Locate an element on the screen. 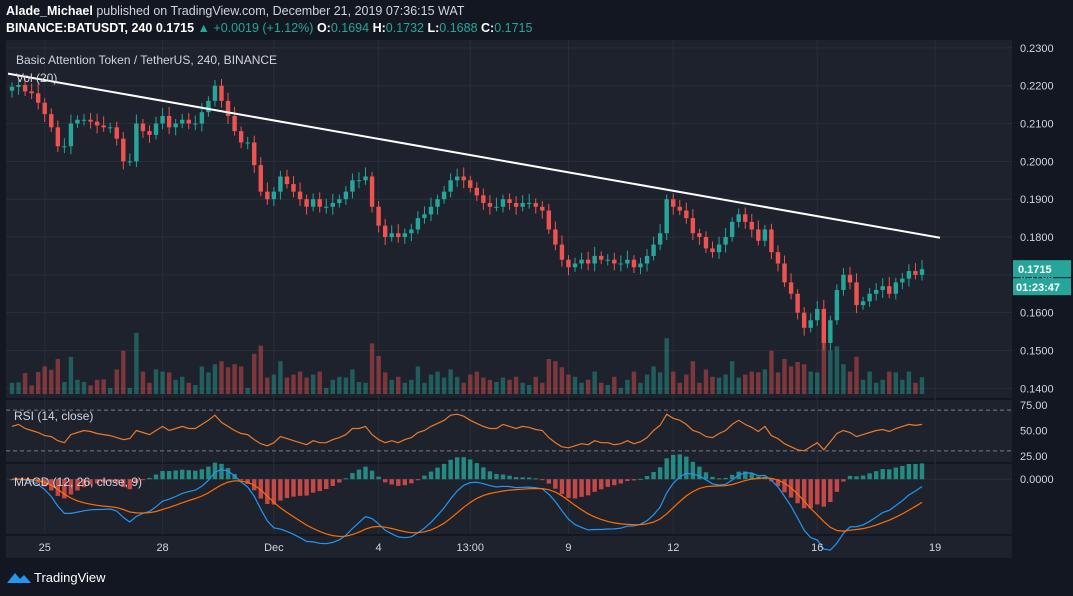 The height and width of the screenshot is (596, 1073). tradingview-brand: TradingView is located at coordinates (70, 577).